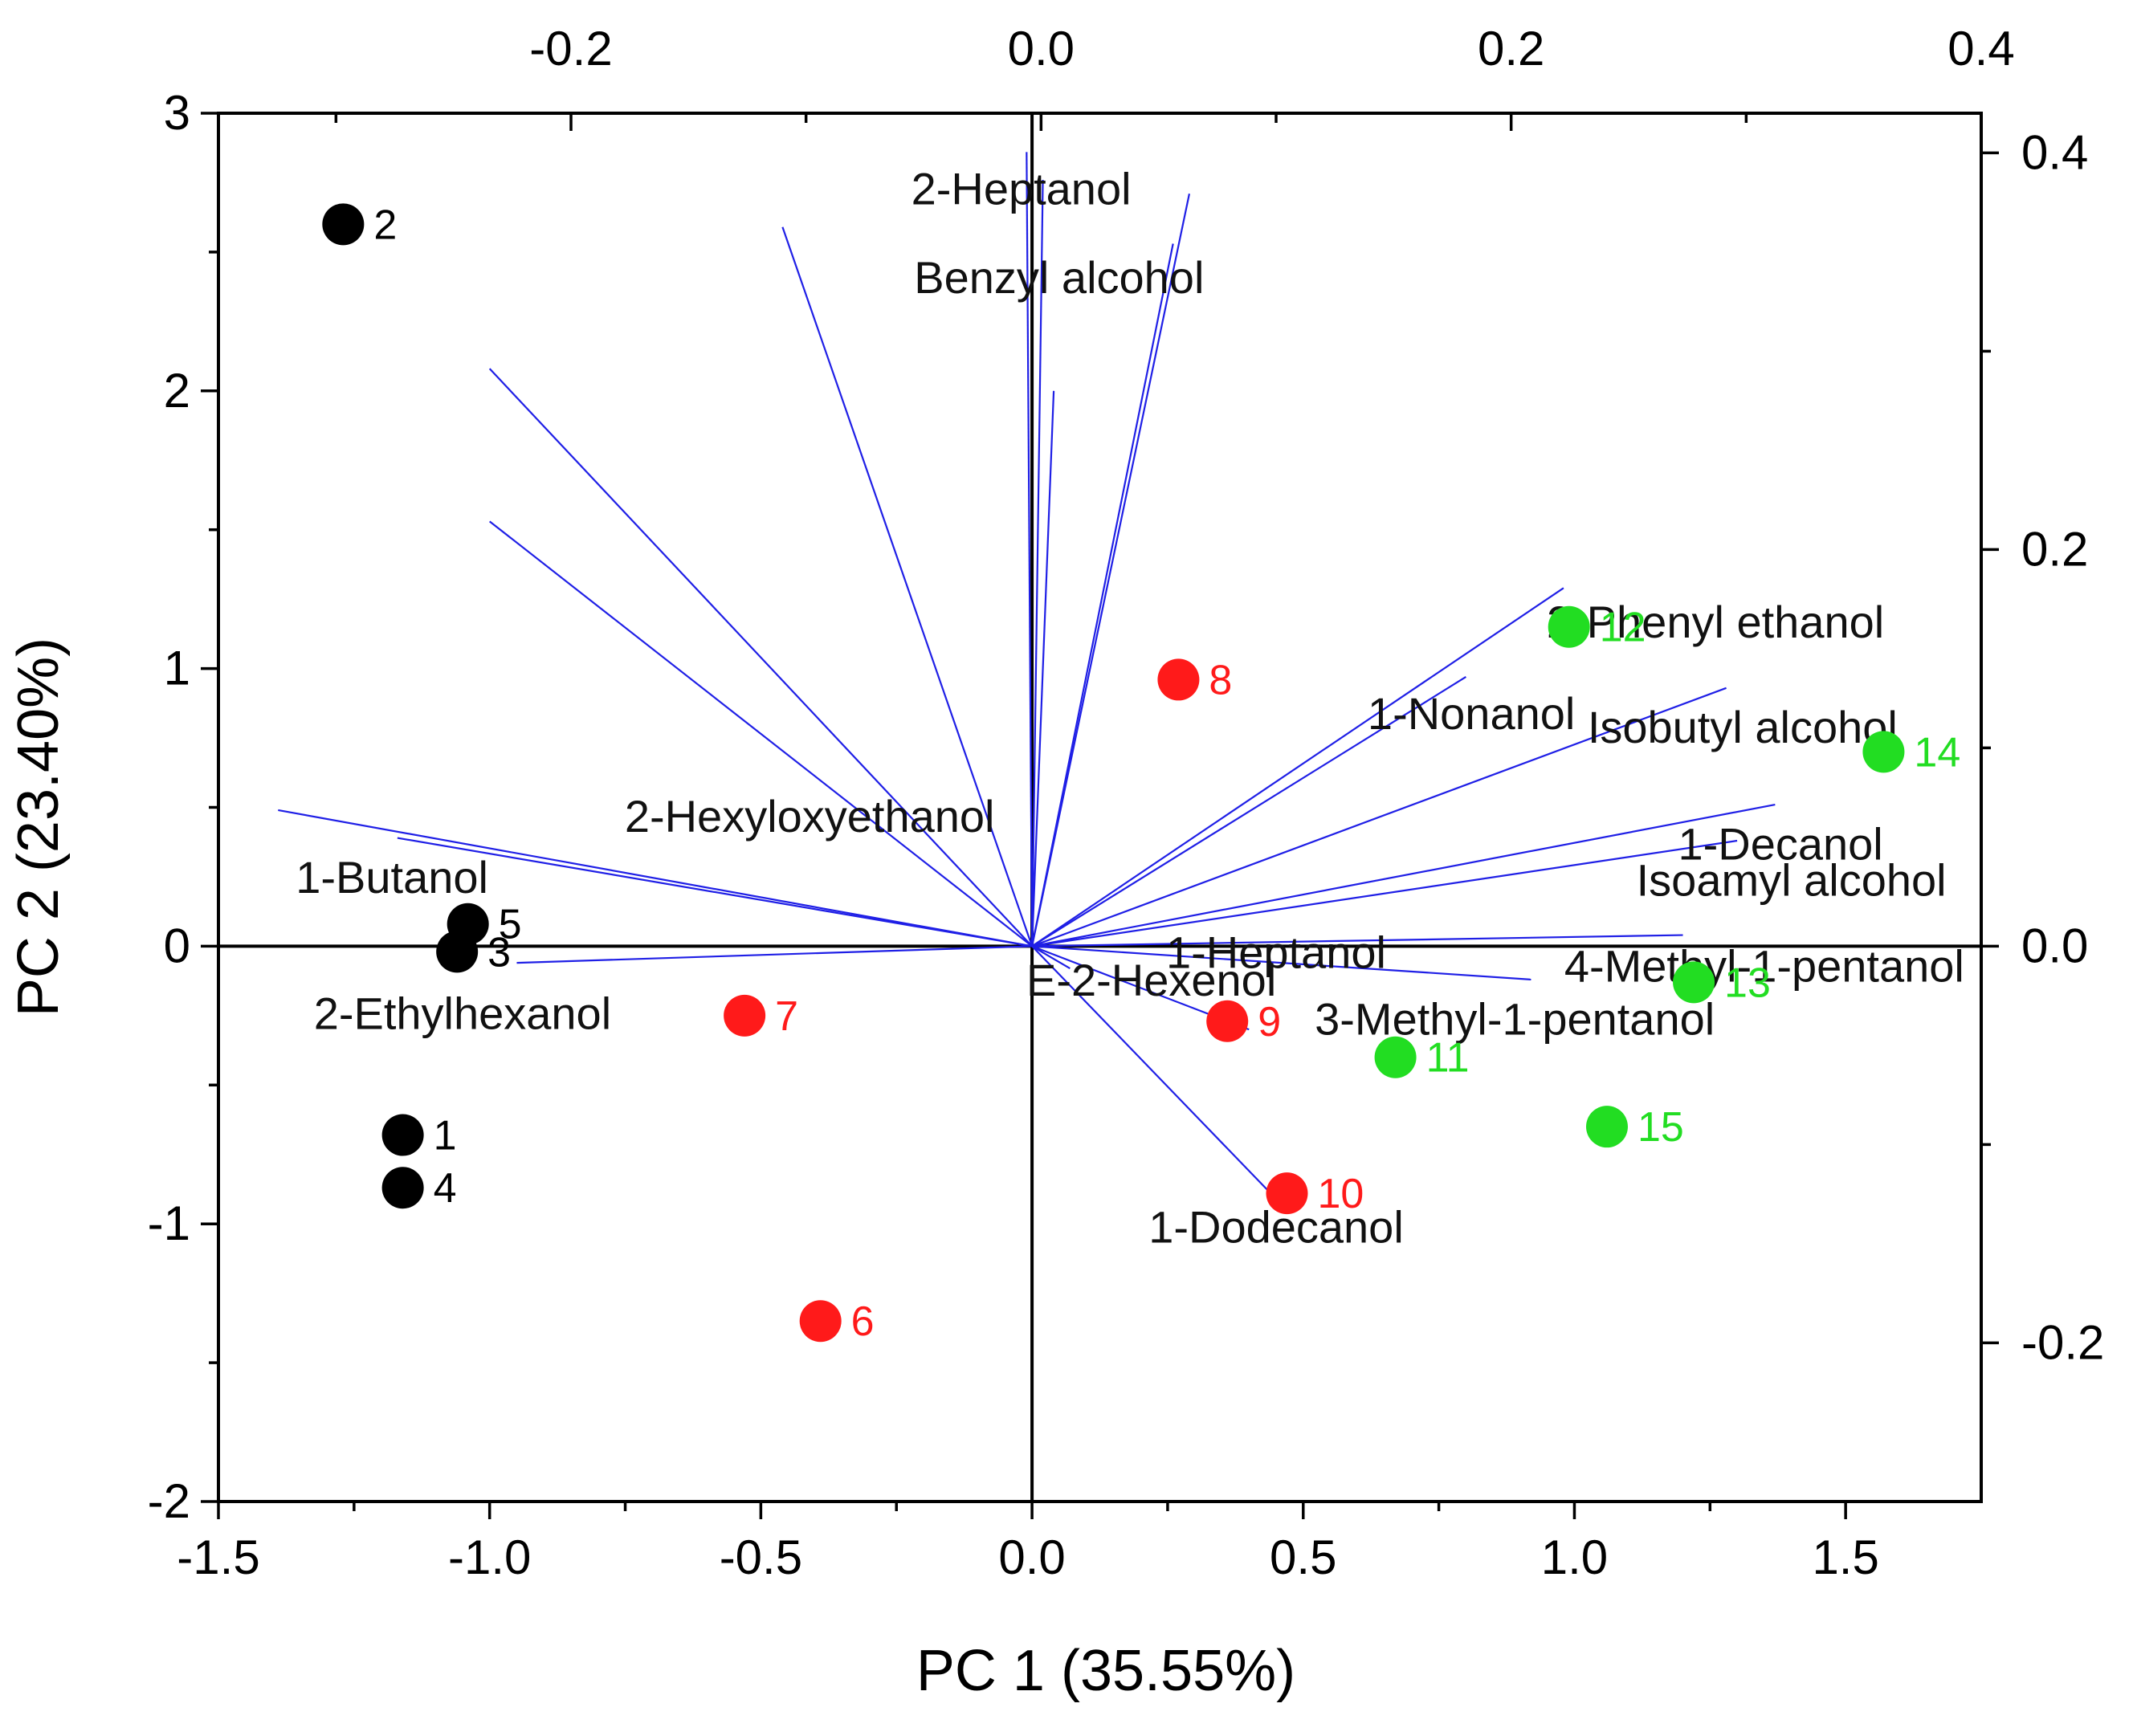 This screenshot has height=1736, width=2133. I want to click on variable-label: 2-Ethylhexanol, so click(463, 1013).